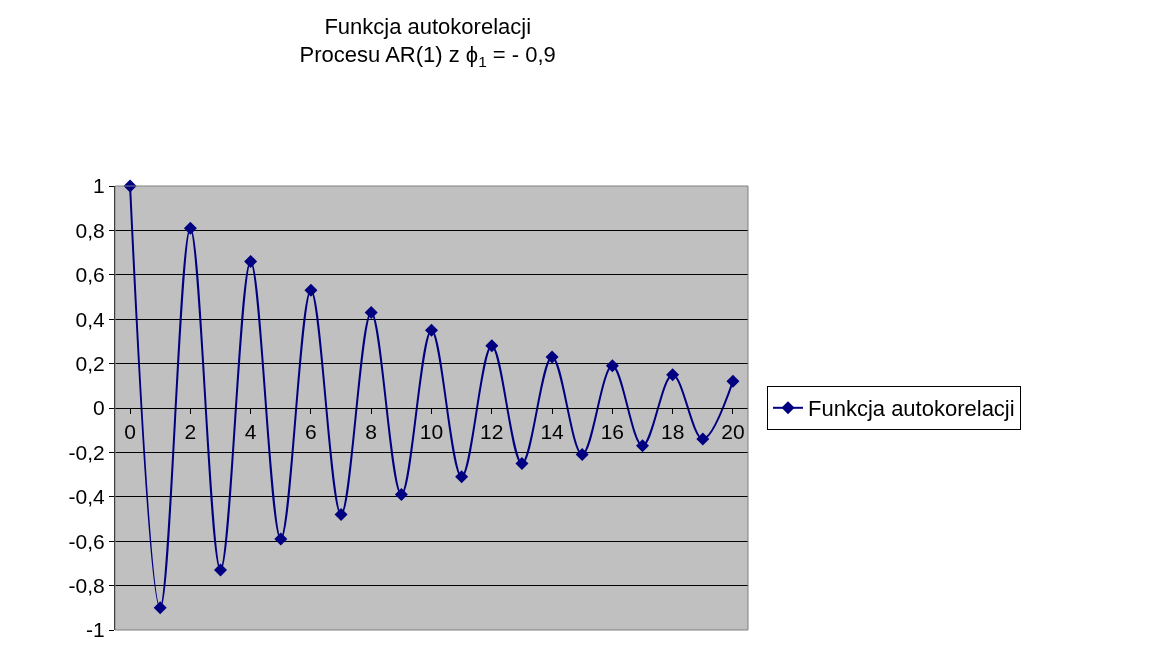 This screenshot has width=1156, height=670. What do you see at coordinates (371, 432) in the screenshot?
I see `x-tick-label: 8` at bounding box center [371, 432].